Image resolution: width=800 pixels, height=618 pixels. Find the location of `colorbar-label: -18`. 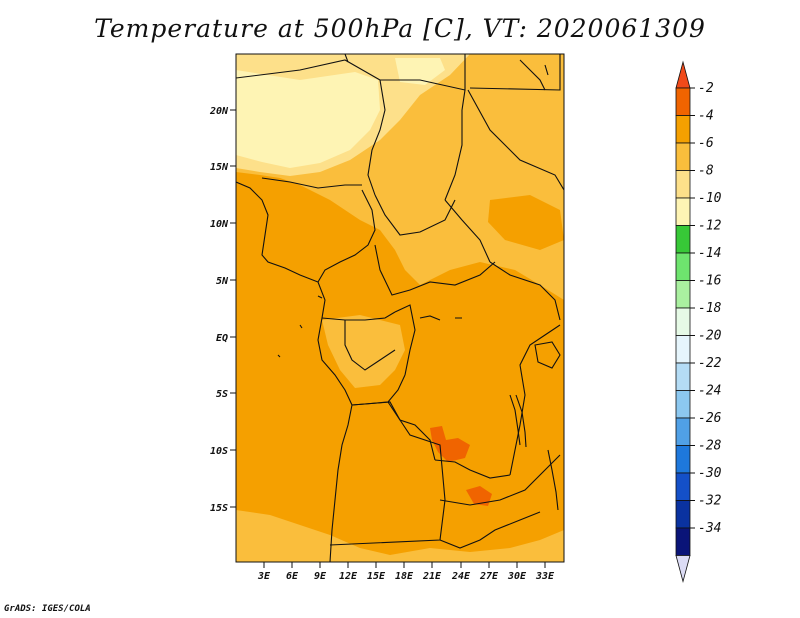

colorbar-label: -18 is located at coordinates (710, 308).